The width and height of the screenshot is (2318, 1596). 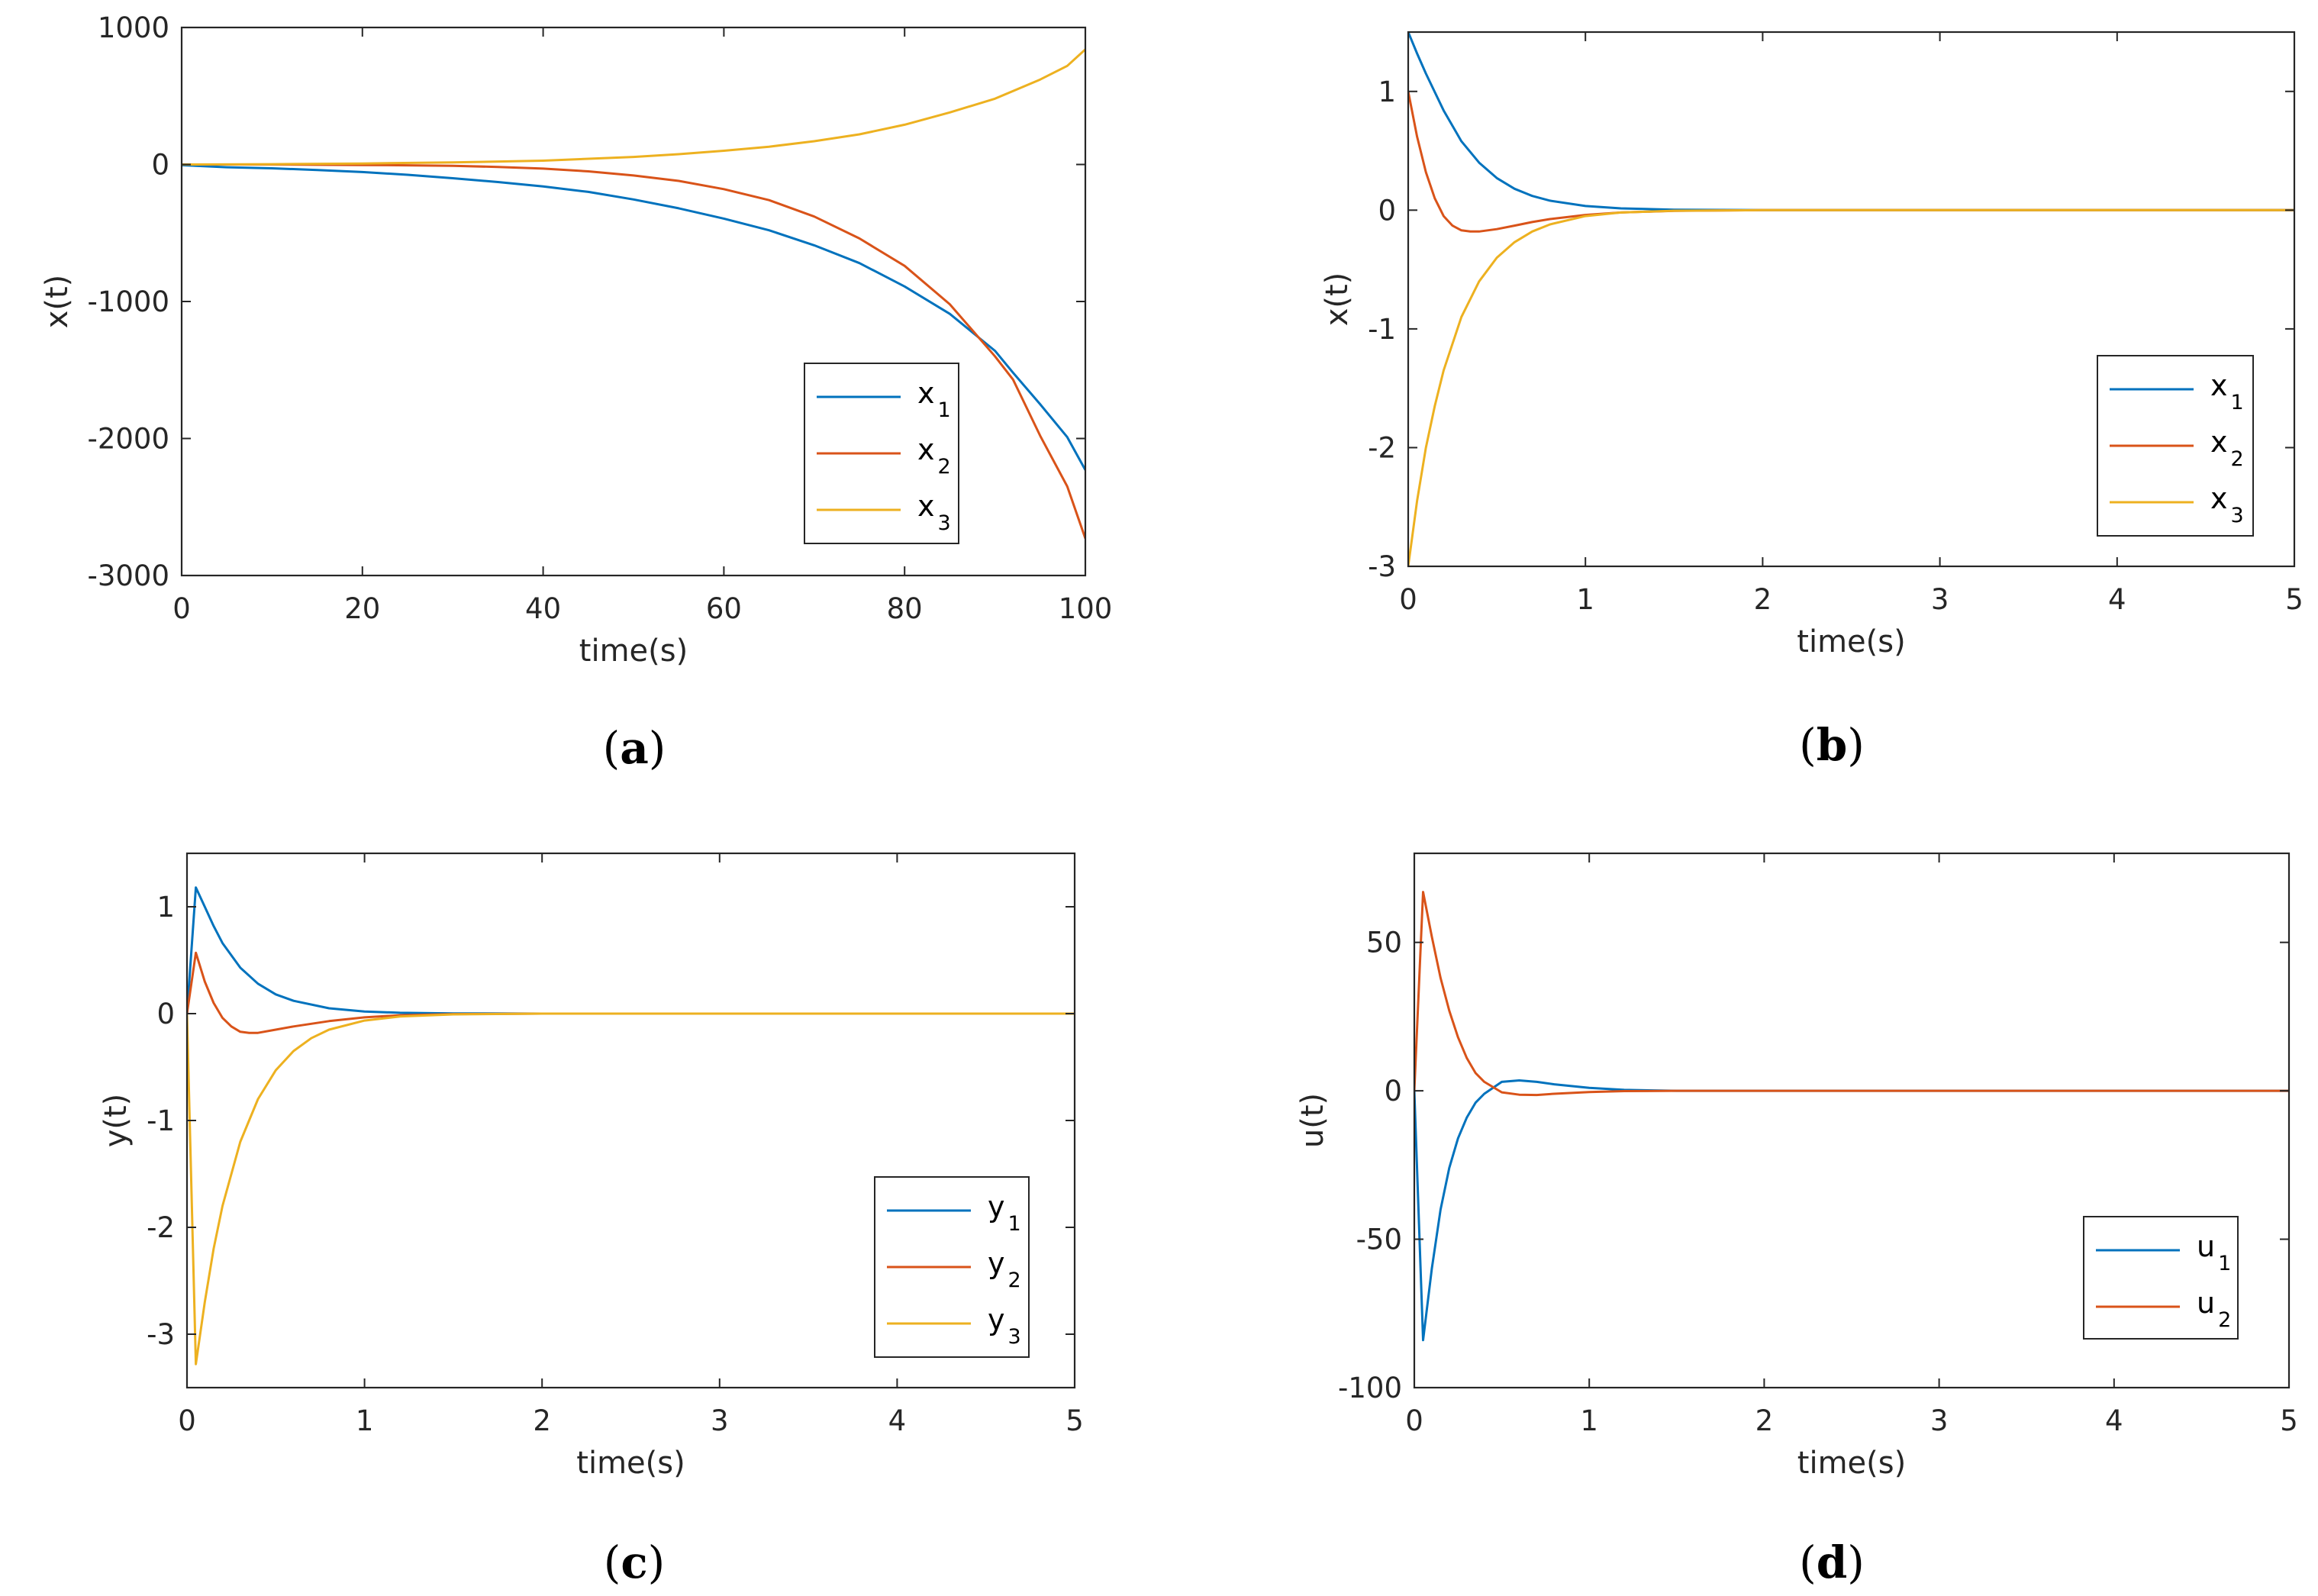 I want to click on panel-caption: (d), so click(x=1832, y=1562).